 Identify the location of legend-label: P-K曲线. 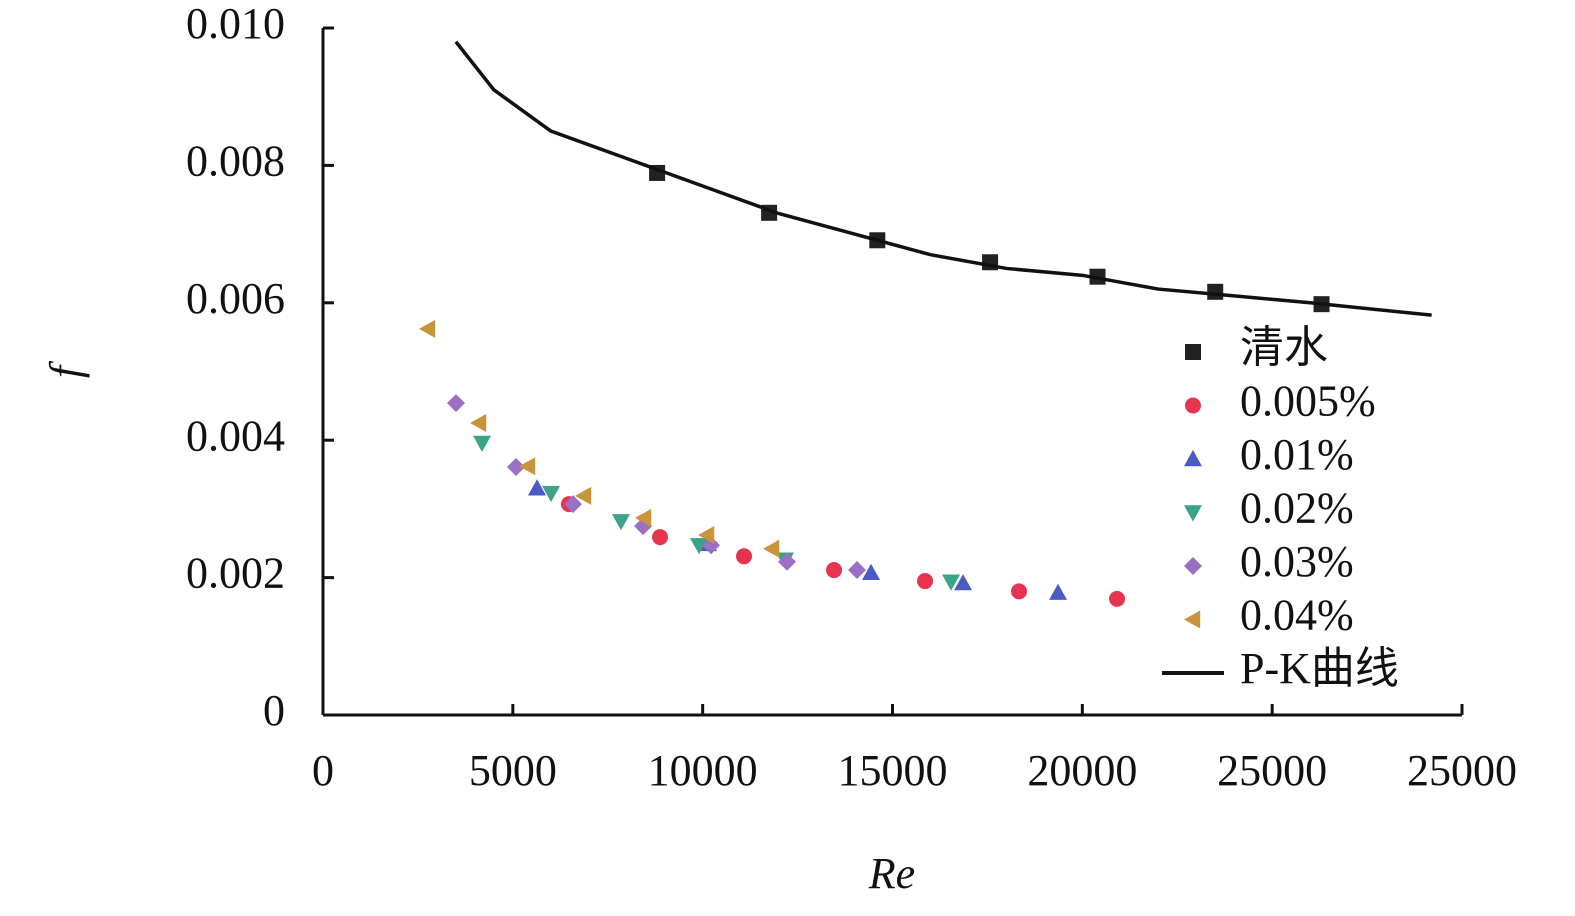
(1319, 668).